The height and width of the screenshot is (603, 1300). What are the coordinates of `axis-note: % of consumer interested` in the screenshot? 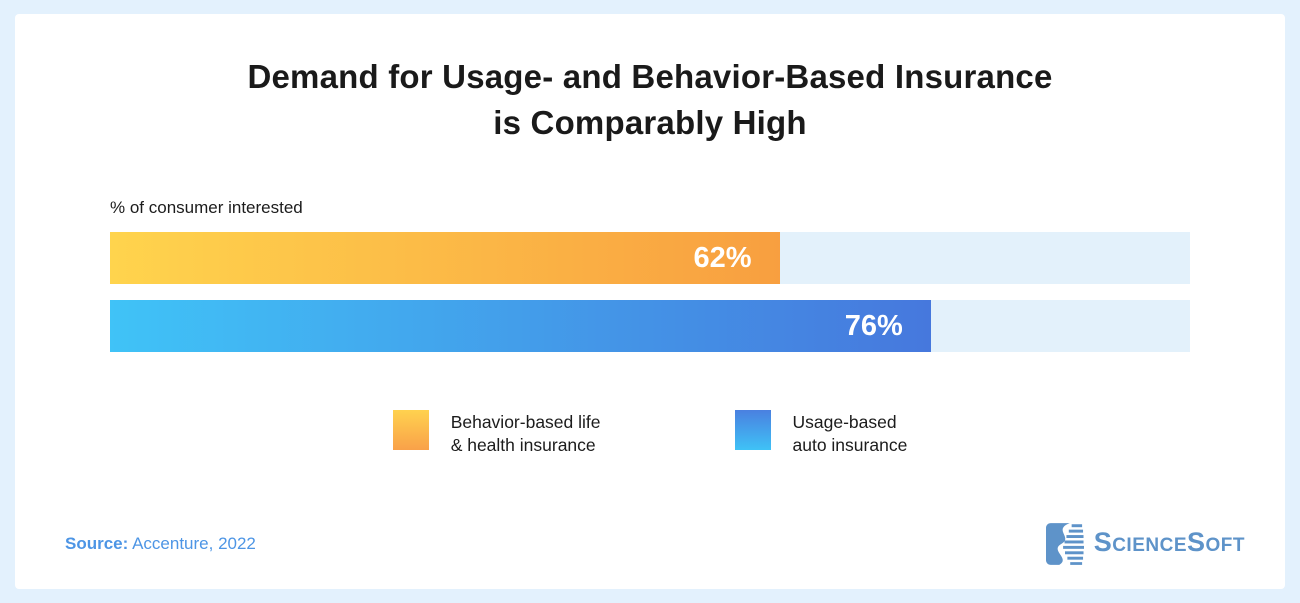 It's located at (206, 207).